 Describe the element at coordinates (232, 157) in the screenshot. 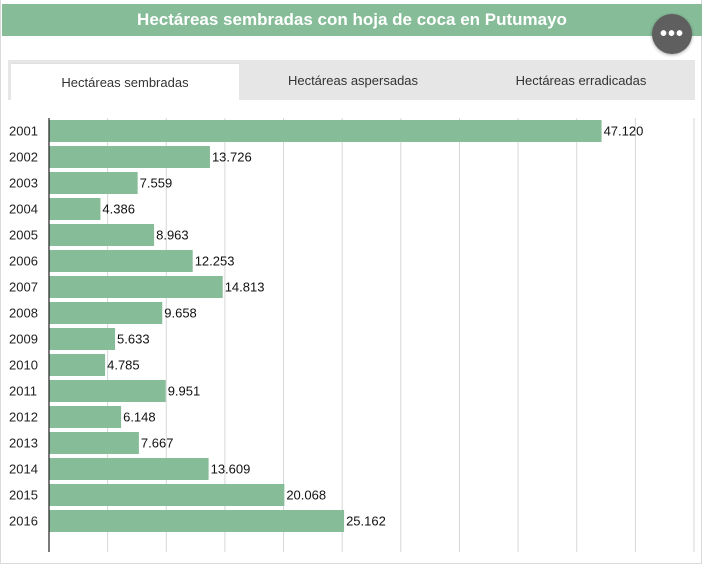

I see `value-label: 13.726` at that location.